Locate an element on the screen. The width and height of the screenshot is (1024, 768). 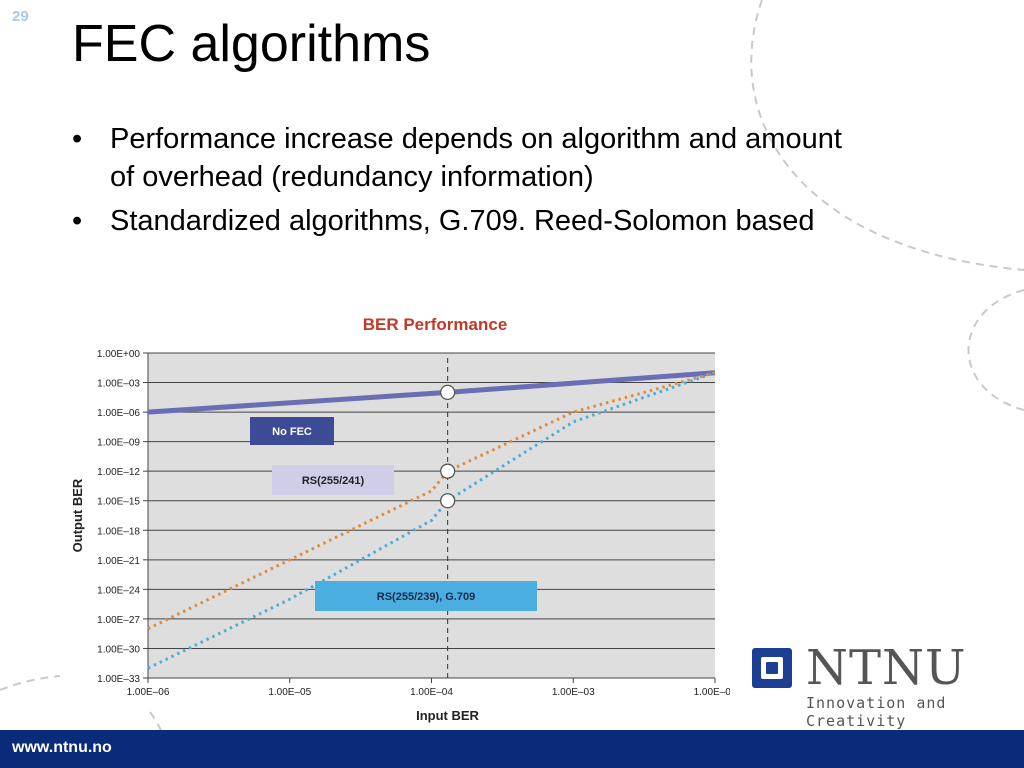
y-tick-label: 1.00E–03 is located at coordinates (118, 384).